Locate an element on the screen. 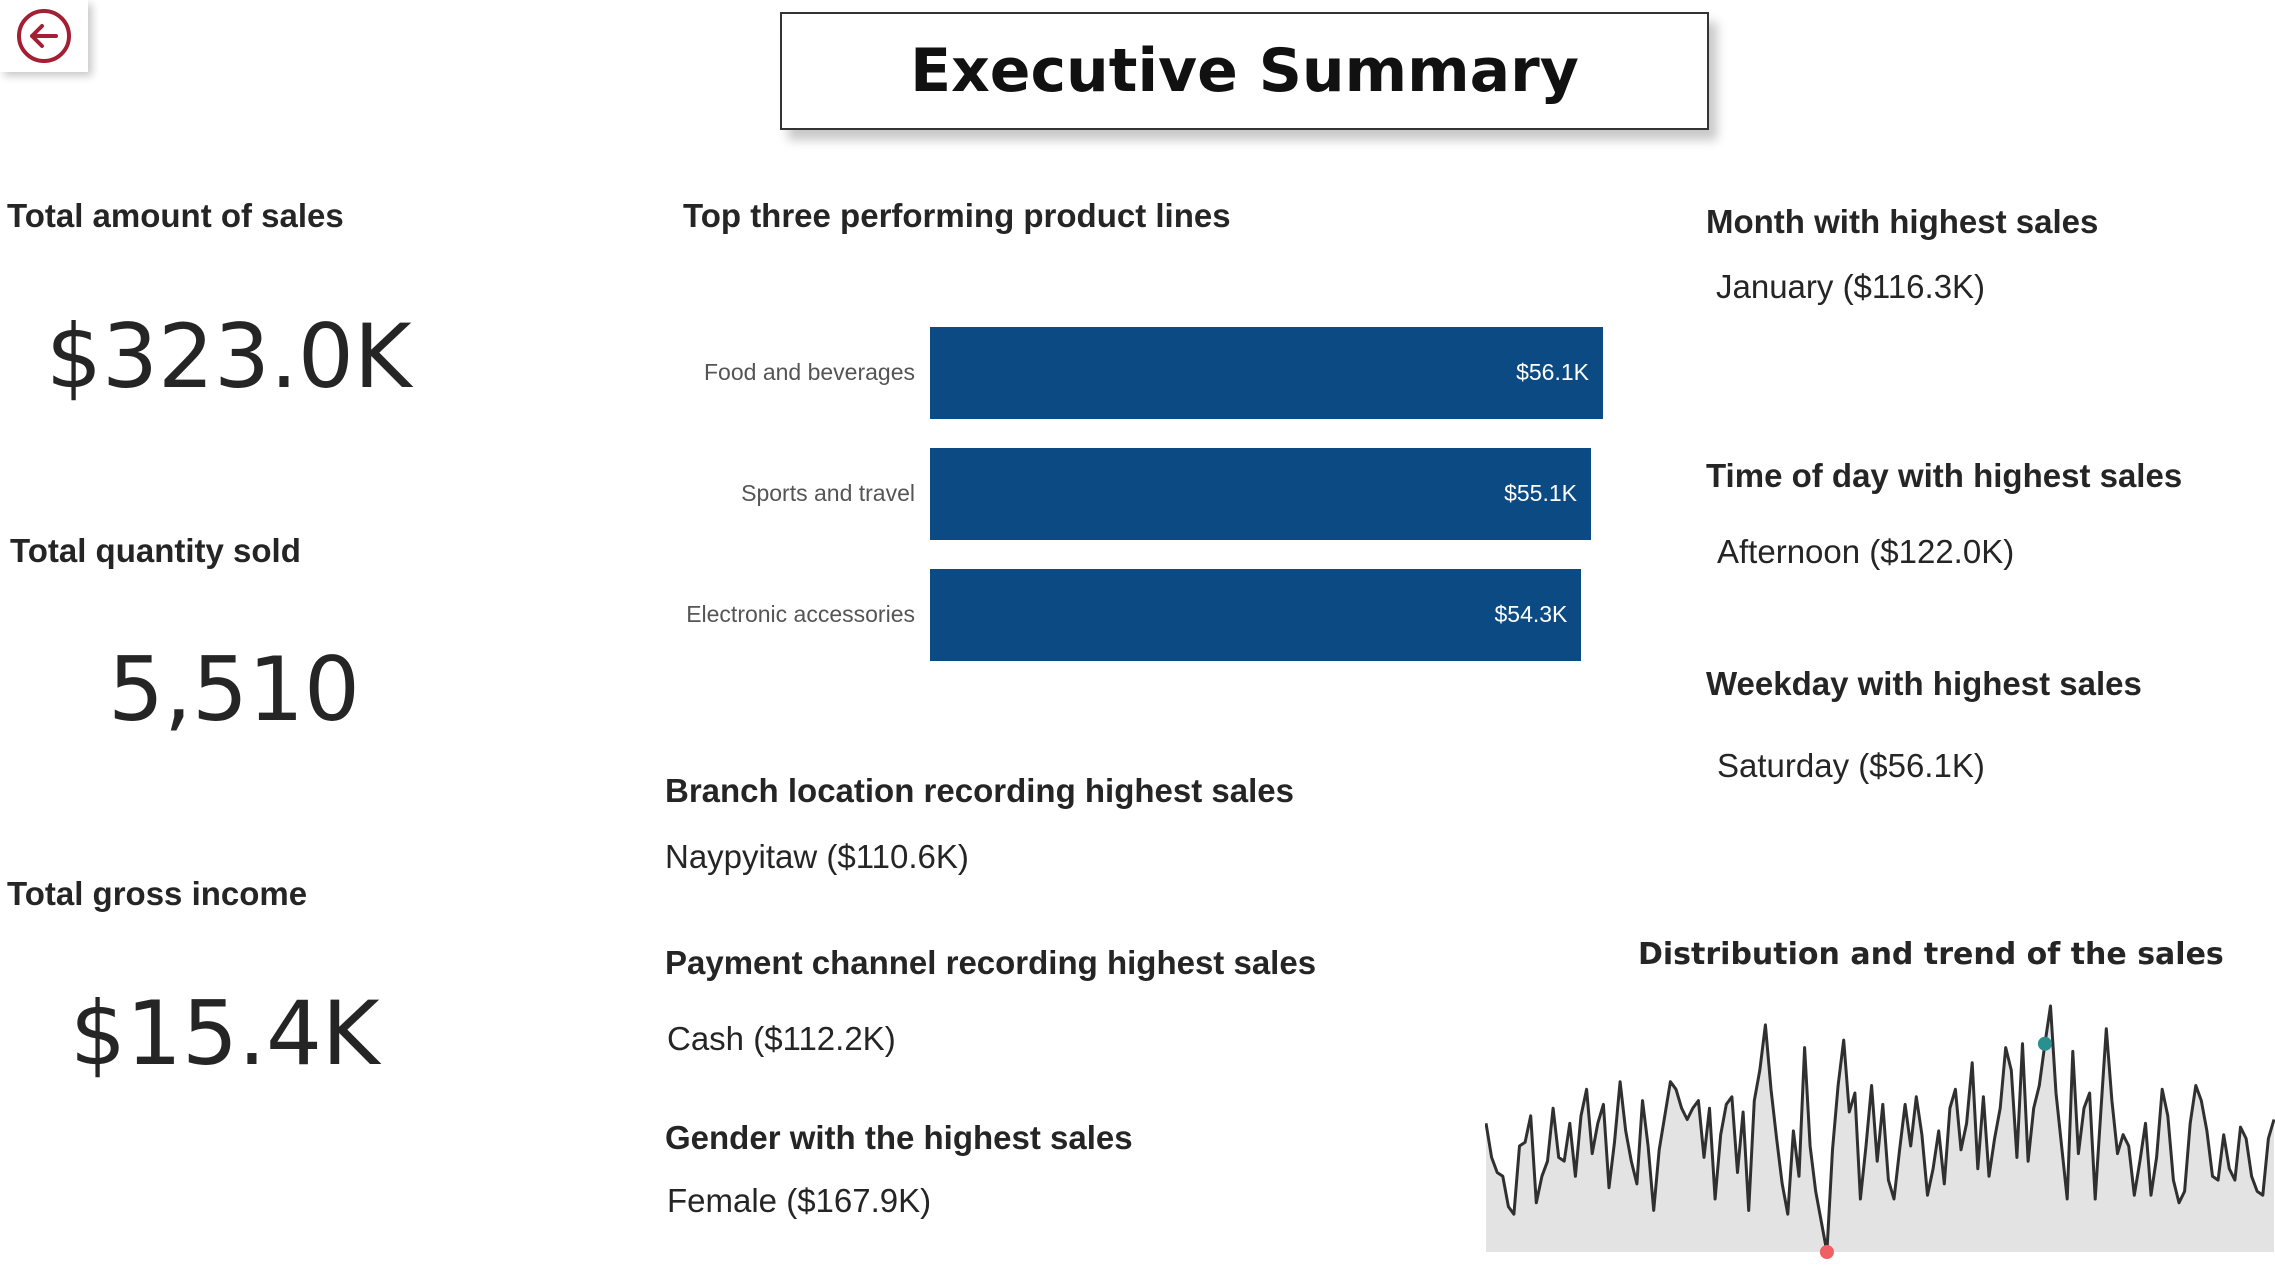 Image resolution: width=2275 pixels, height=1287 pixels. sales-trend-area-chart is located at coordinates (1880, 1131).